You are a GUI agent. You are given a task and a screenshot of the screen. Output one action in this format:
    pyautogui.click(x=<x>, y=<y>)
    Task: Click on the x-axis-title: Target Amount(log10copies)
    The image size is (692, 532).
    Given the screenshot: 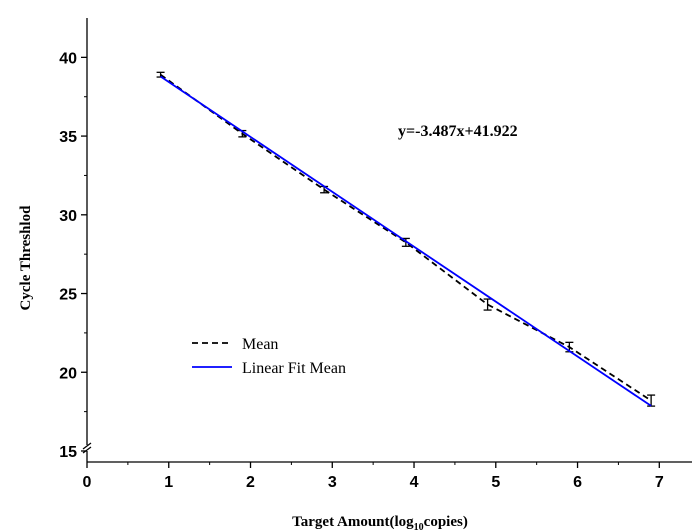 What is the action you would take?
    pyautogui.click(x=380, y=523)
    